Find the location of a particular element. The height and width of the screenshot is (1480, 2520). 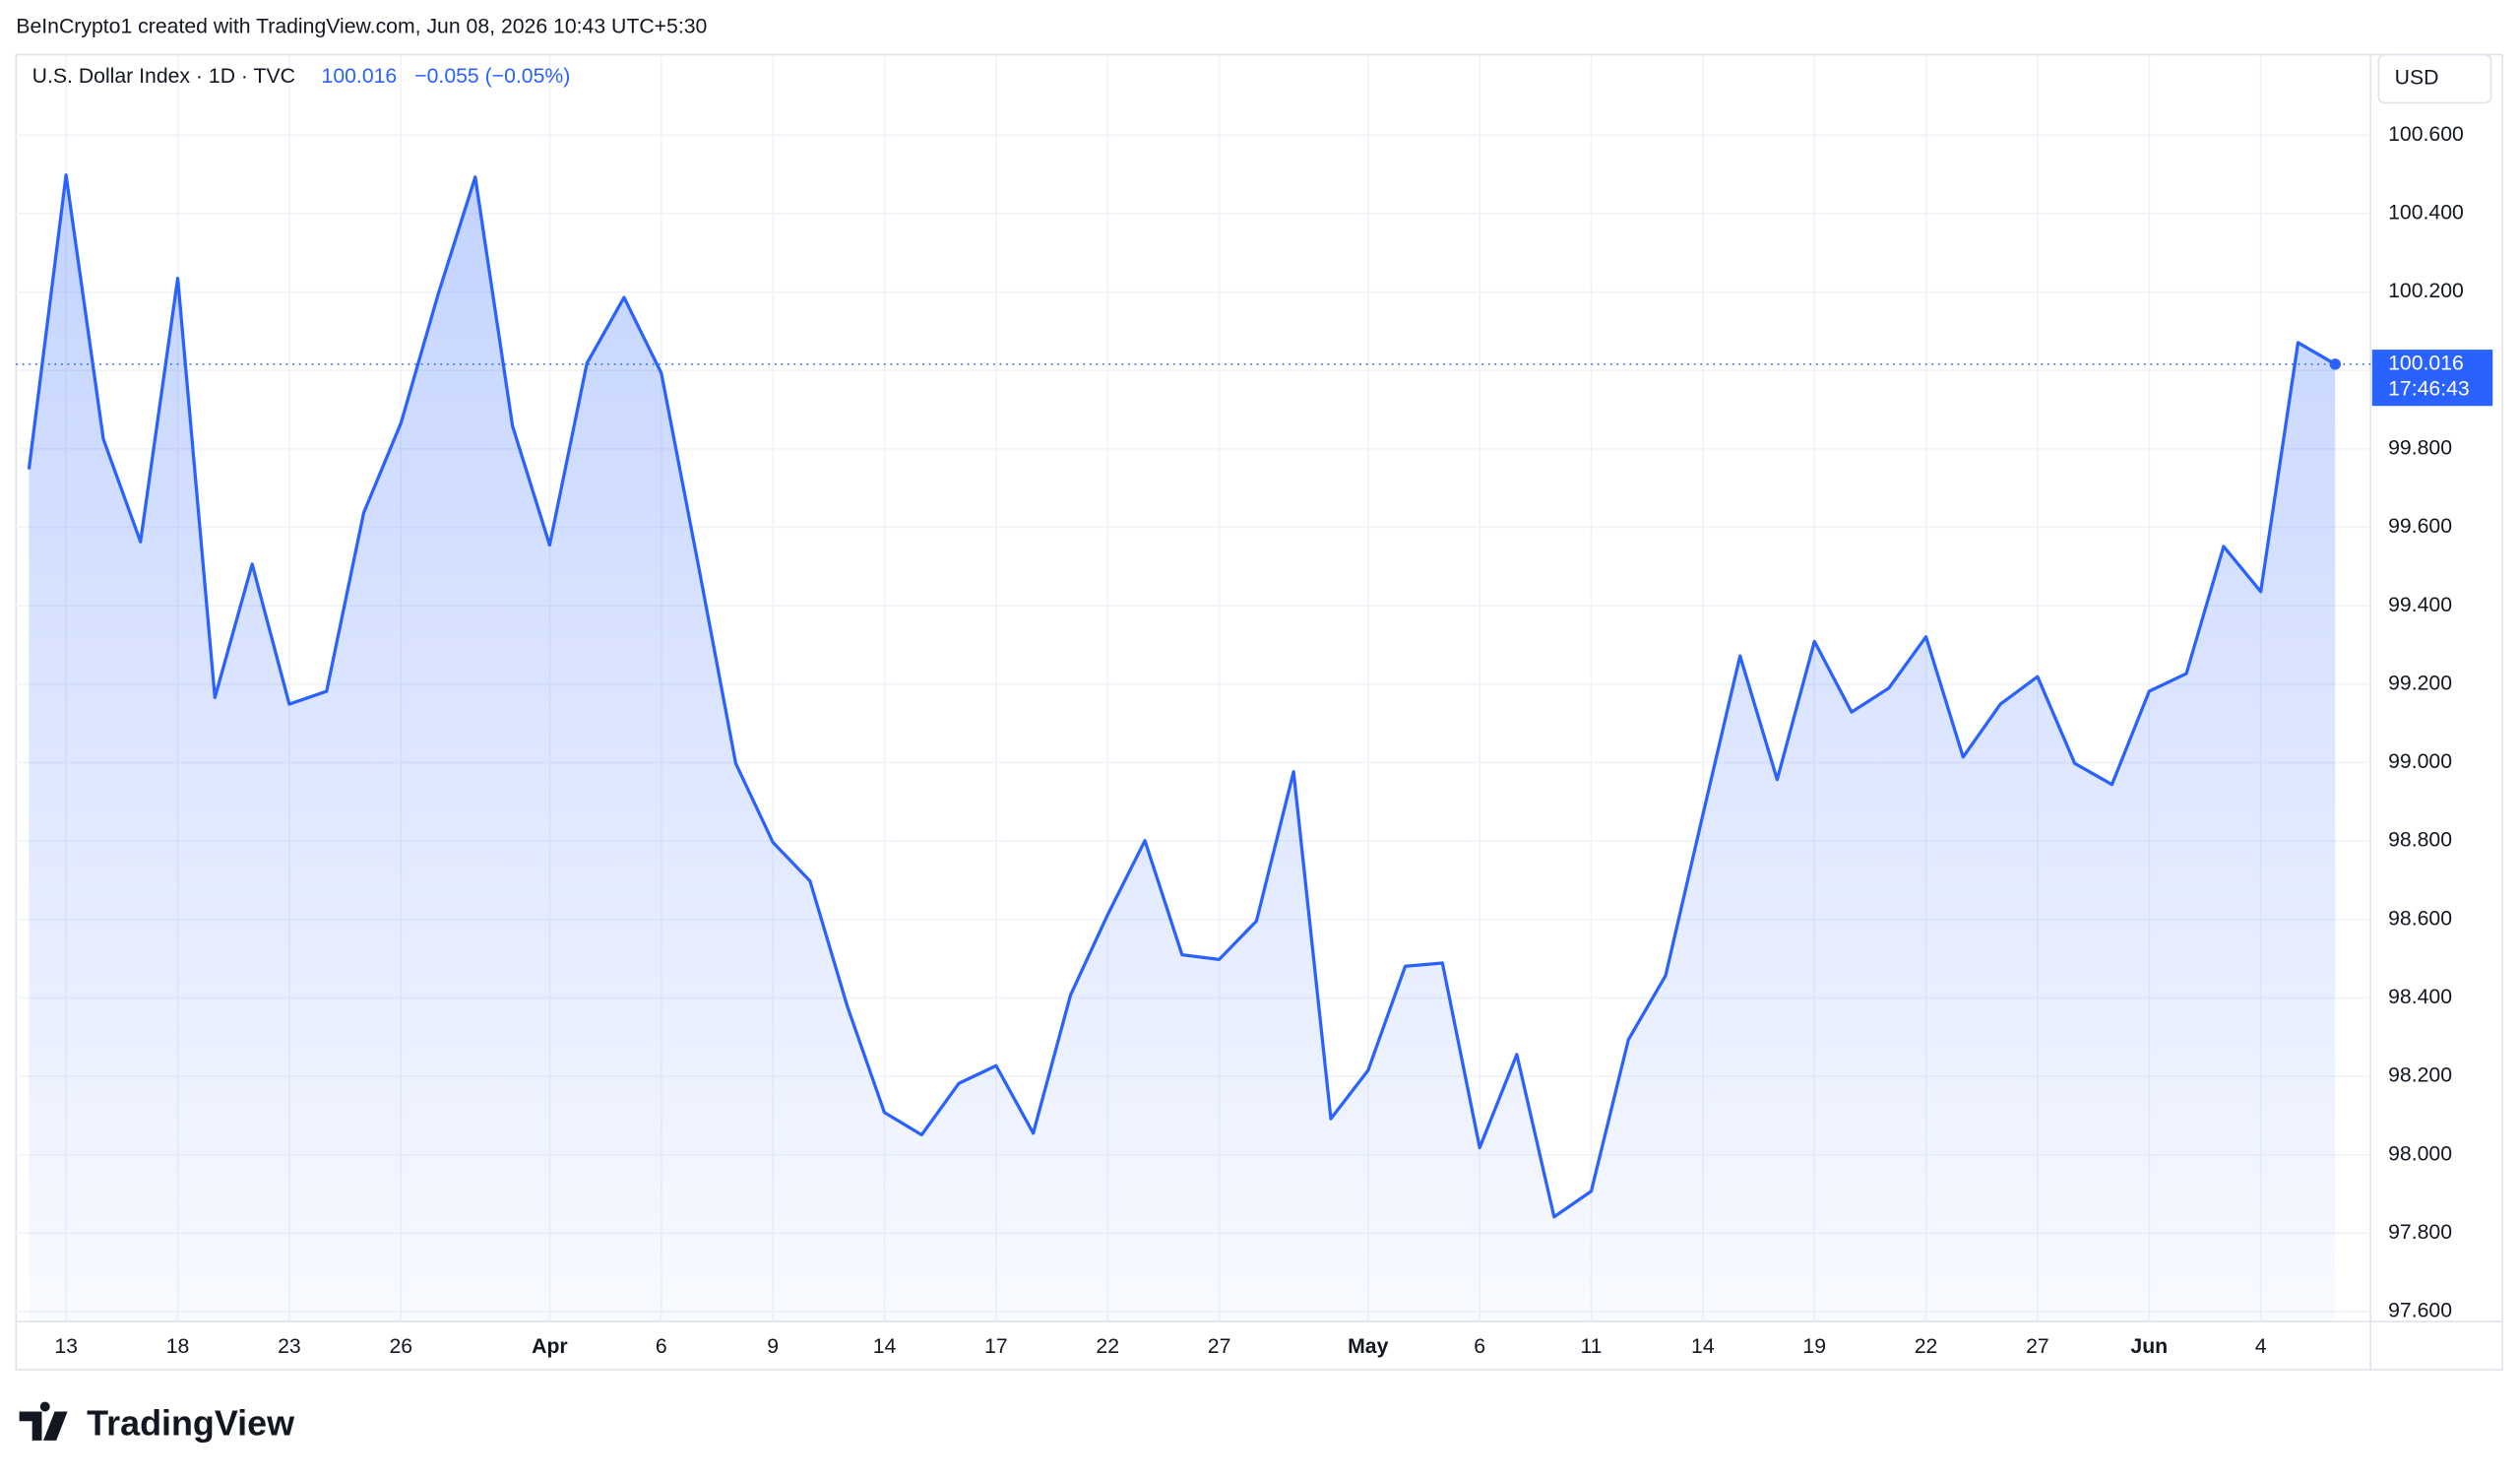

x-tick-label: 19 is located at coordinates (1814, 1346).